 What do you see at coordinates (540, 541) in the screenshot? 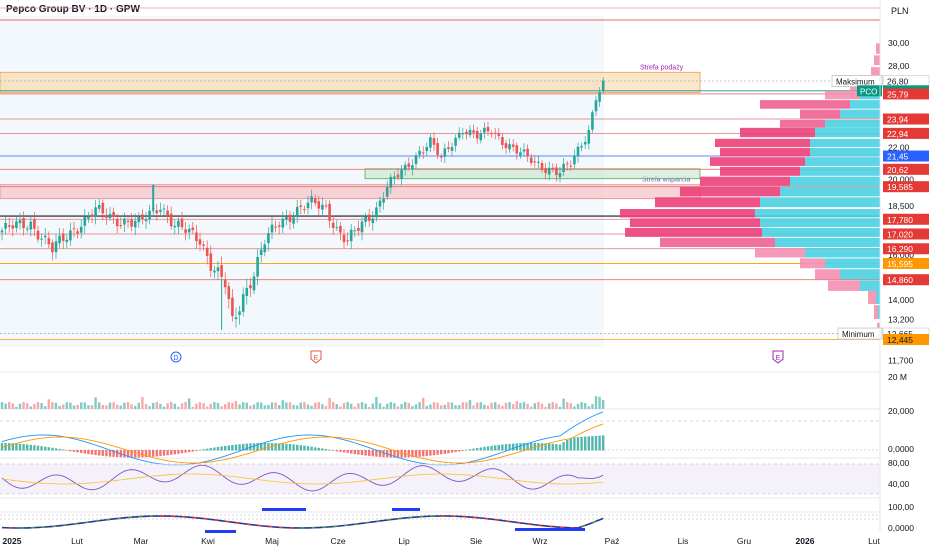
I see `time-axis-label: Wrz` at bounding box center [540, 541].